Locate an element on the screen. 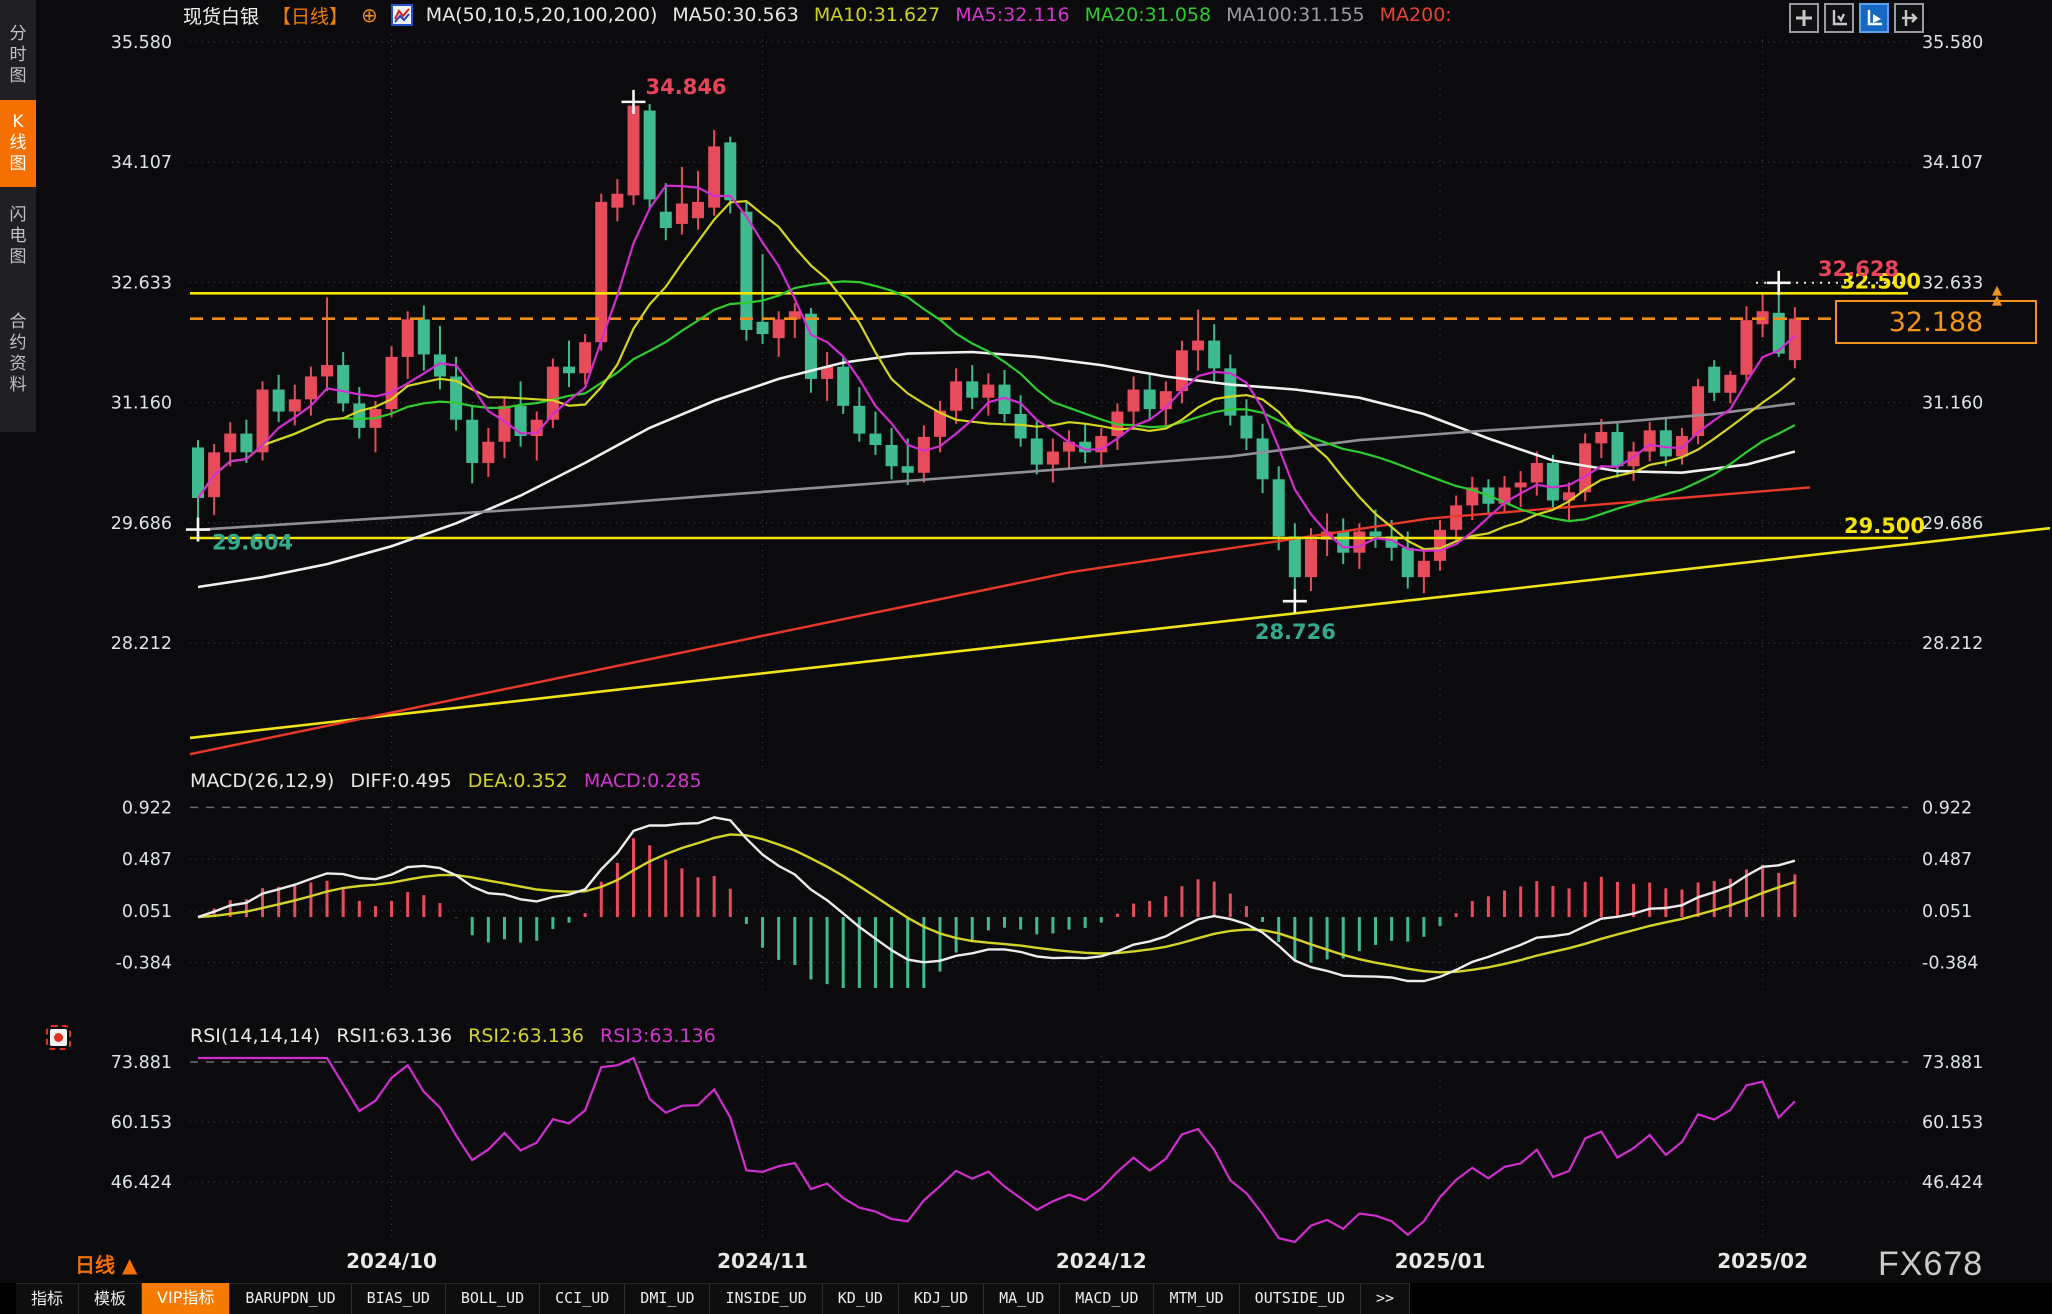 This screenshot has height=1314, width=2052. circle-plus-icon: ⊕ is located at coordinates (369, 15).